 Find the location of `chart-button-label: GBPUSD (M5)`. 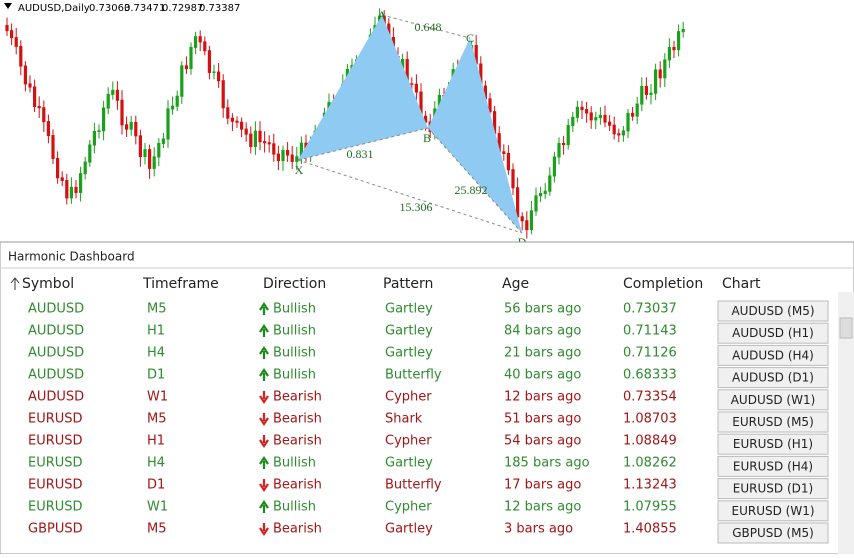

chart-button-label: GBPUSD (M5) is located at coordinates (773, 533).